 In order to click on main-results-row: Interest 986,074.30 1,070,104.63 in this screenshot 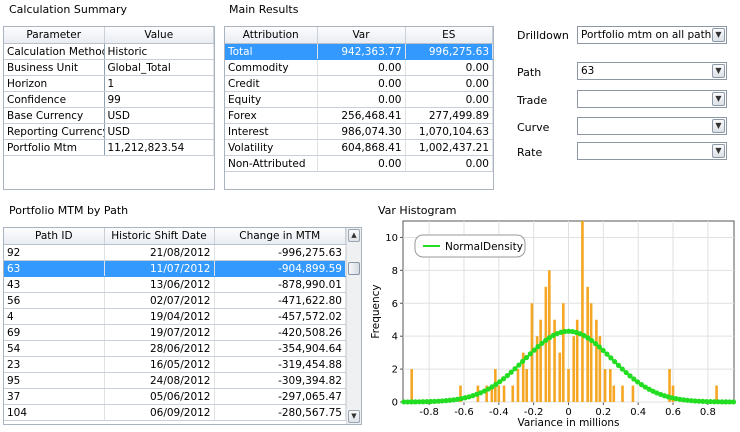, I will do `click(359, 131)`.